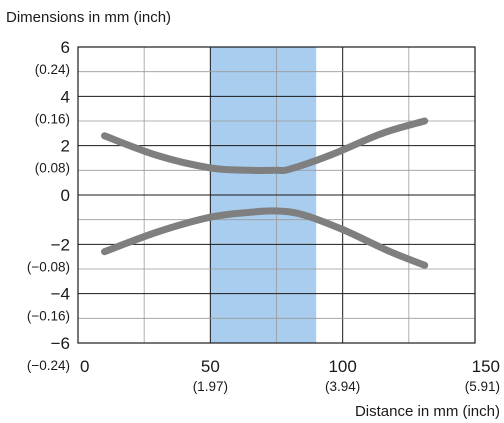  What do you see at coordinates (88, 17) in the screenshot?
I see `chart-title: Dimensions in mm (inch)` at bounding box center [88, 17].